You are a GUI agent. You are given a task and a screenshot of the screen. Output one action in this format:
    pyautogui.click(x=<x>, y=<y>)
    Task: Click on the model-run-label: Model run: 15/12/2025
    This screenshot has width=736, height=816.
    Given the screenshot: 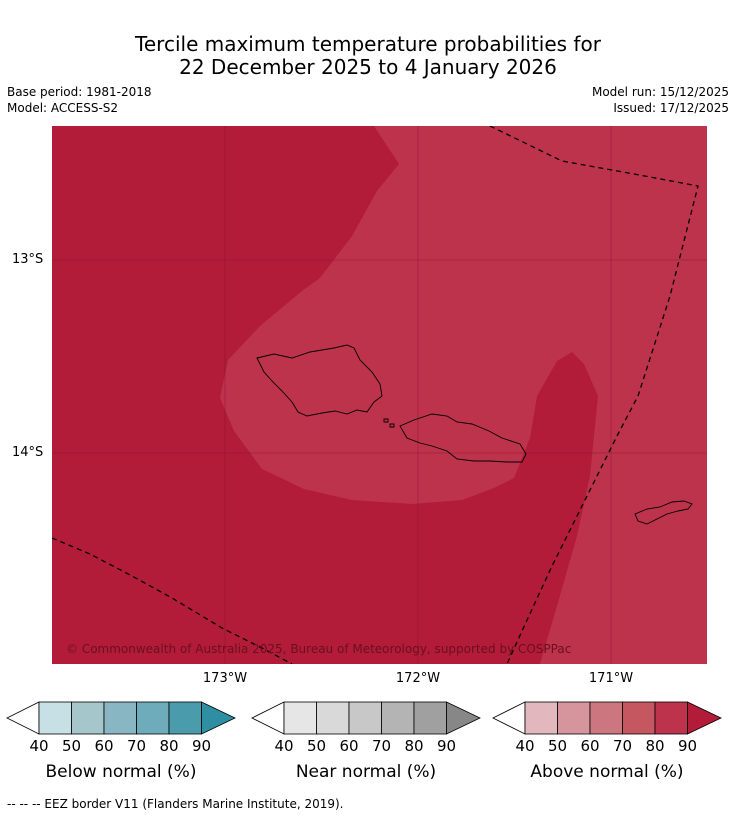 What is the action you would take?
    pyautogui.click(x=660, y=92)
    